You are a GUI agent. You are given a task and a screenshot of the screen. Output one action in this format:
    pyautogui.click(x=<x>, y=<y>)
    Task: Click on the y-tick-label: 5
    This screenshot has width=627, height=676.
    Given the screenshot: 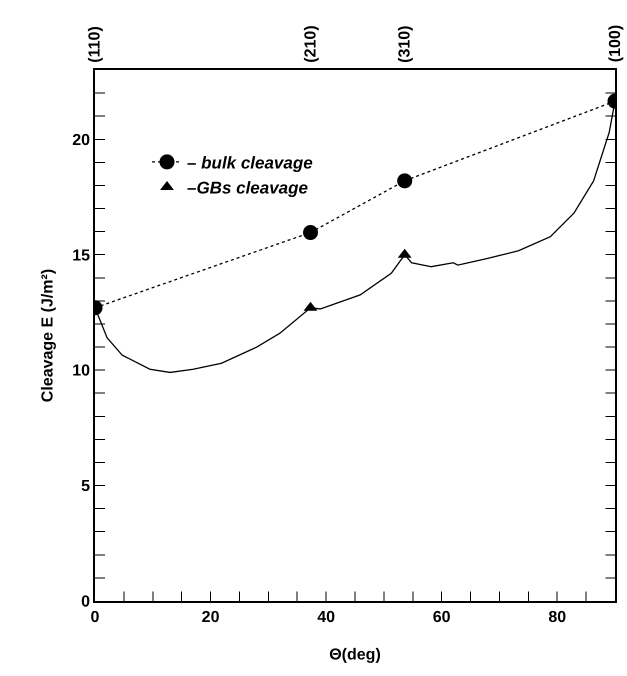 What is the action you would take?
    pyautogui.click(x=85, y=487)
    